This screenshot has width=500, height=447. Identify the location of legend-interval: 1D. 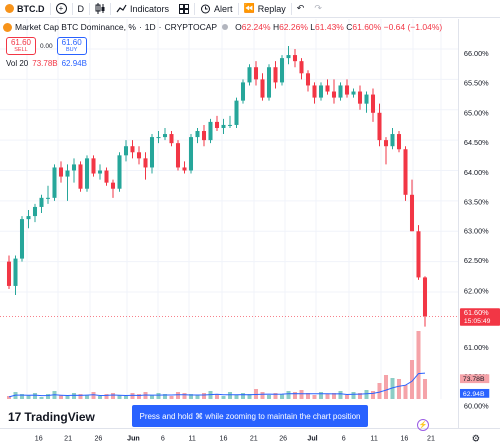
(150, 27).